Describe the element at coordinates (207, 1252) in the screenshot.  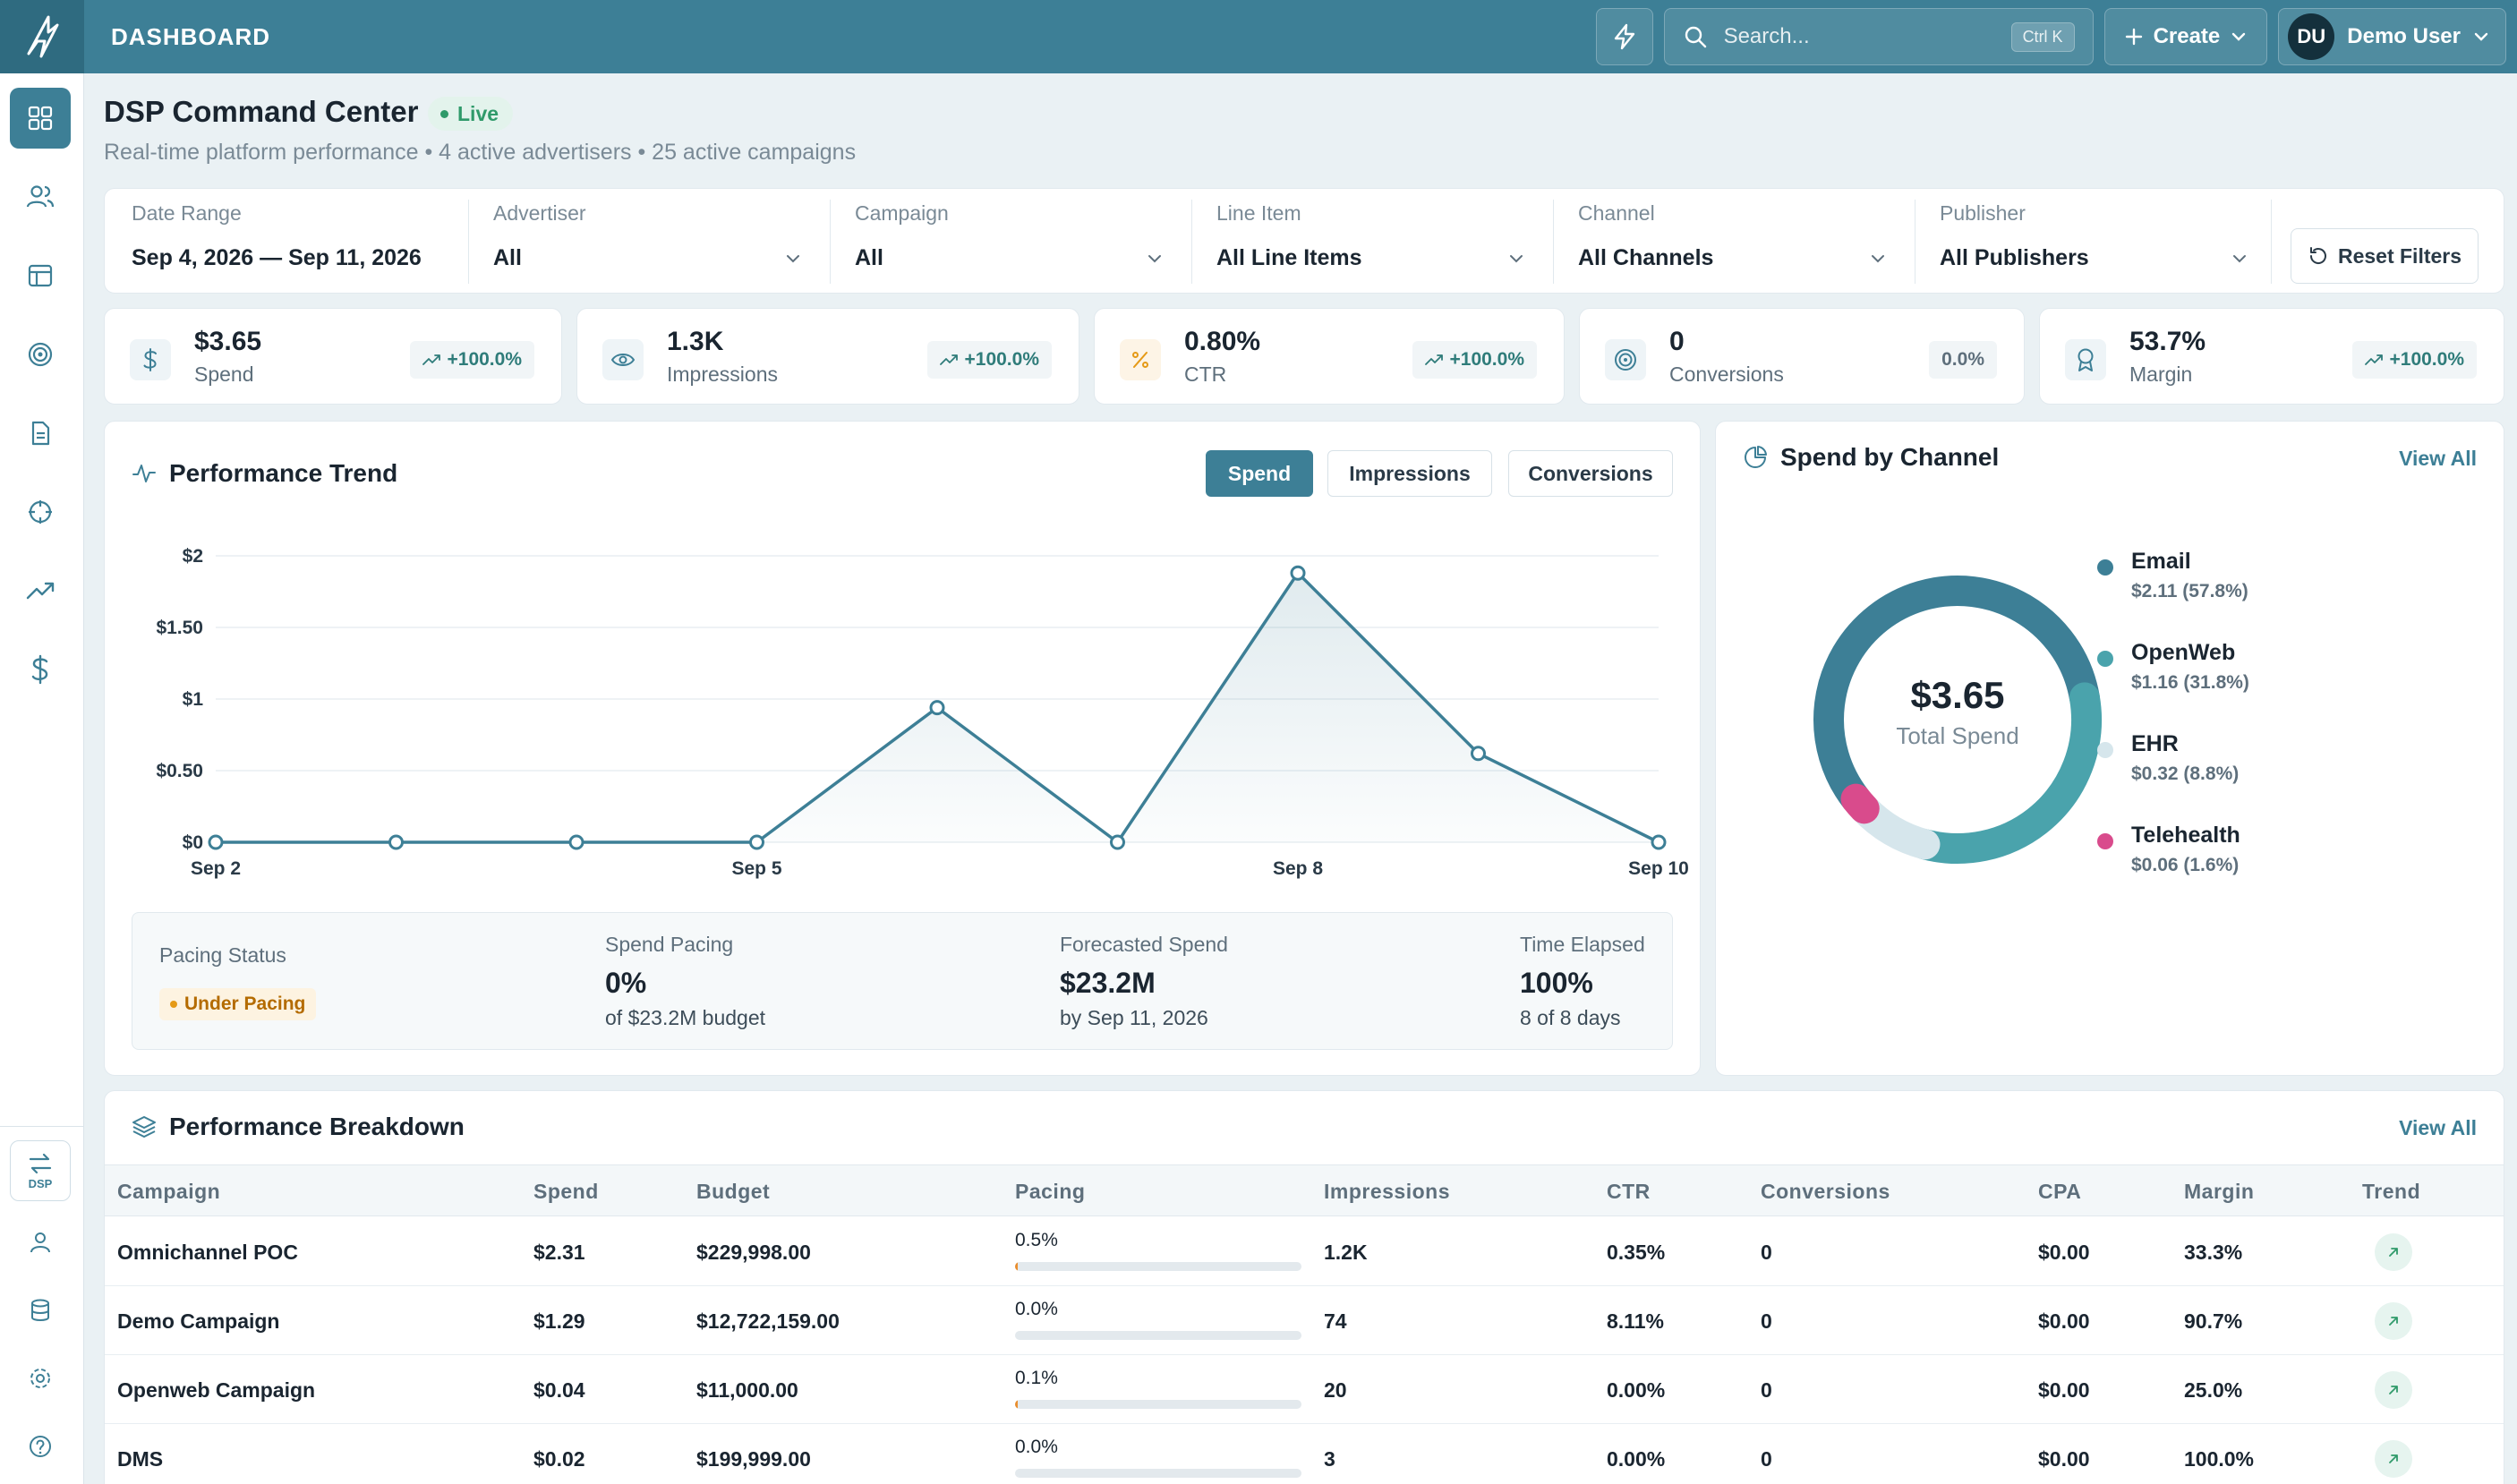
I see `cell-campaign: Omnichannel POC` at that location.